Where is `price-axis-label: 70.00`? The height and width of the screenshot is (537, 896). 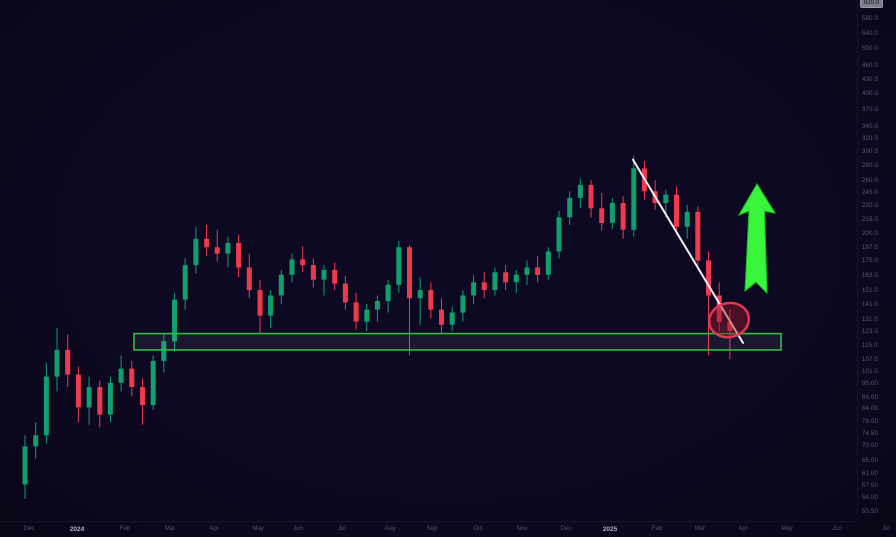
price-axis-label: 70.00 is located at coordinates (870, 446).